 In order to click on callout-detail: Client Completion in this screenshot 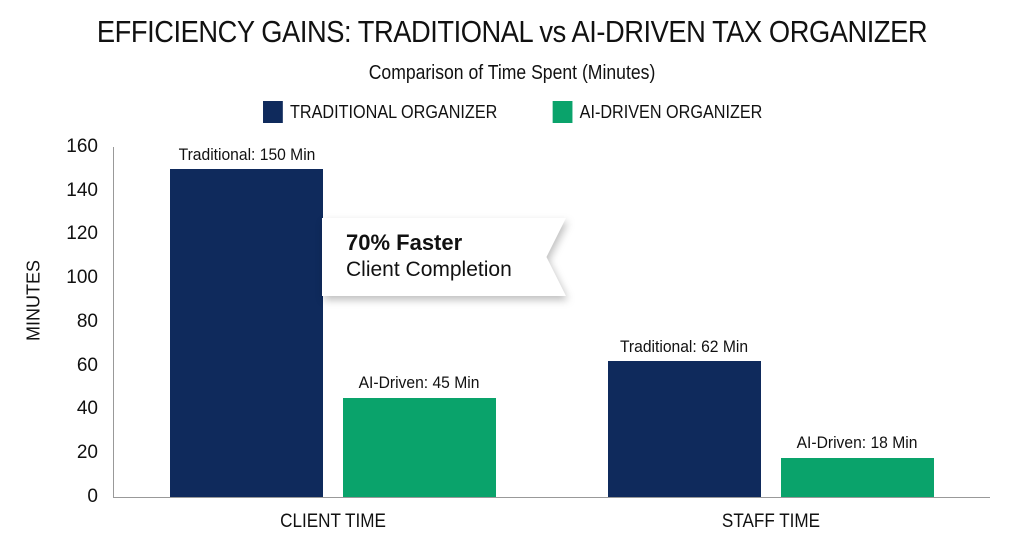, I will do `click(429, 269)`.